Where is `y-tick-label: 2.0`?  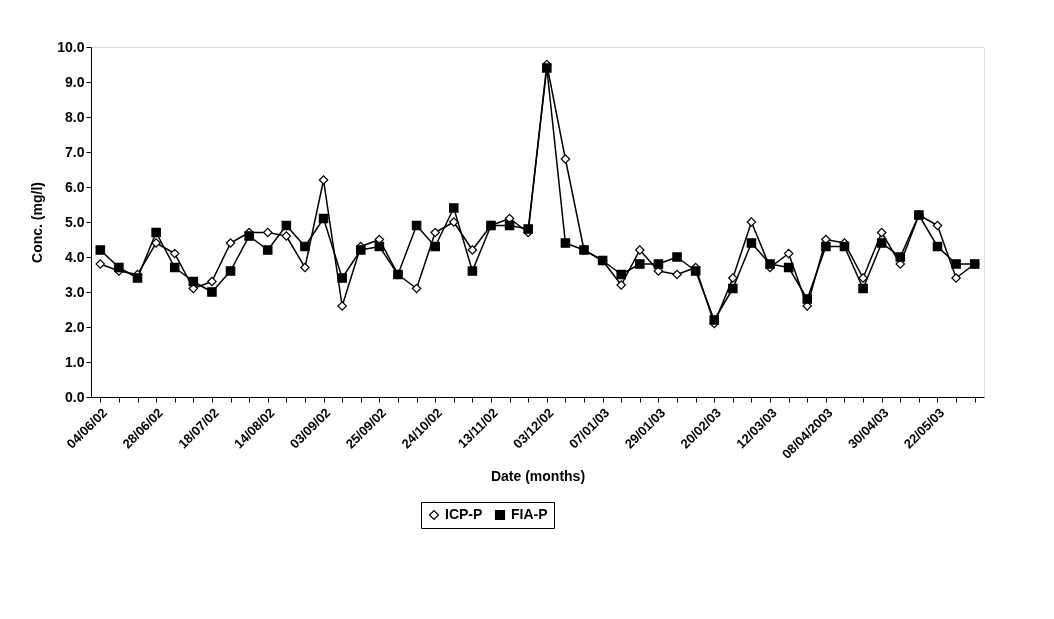 y-tick-label: 2.0 is located at coordinates (75, 326).